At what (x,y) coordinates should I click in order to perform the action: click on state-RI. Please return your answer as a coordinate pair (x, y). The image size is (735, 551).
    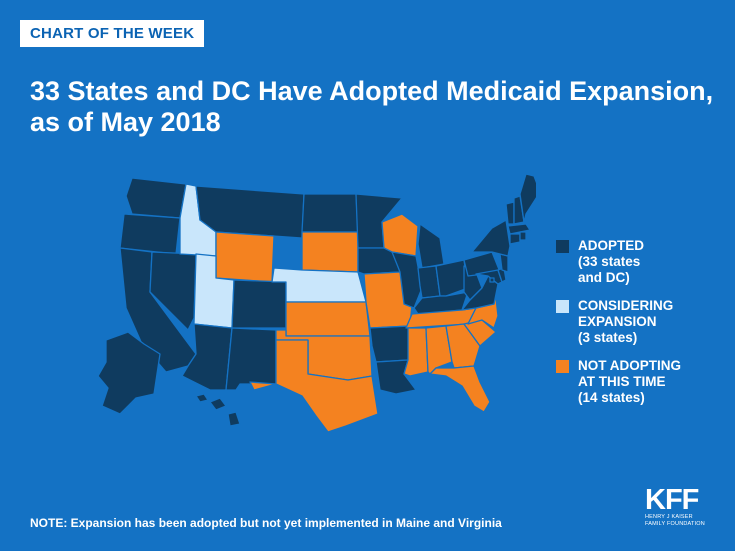
    Looking at the image, I should click on (523, 236).